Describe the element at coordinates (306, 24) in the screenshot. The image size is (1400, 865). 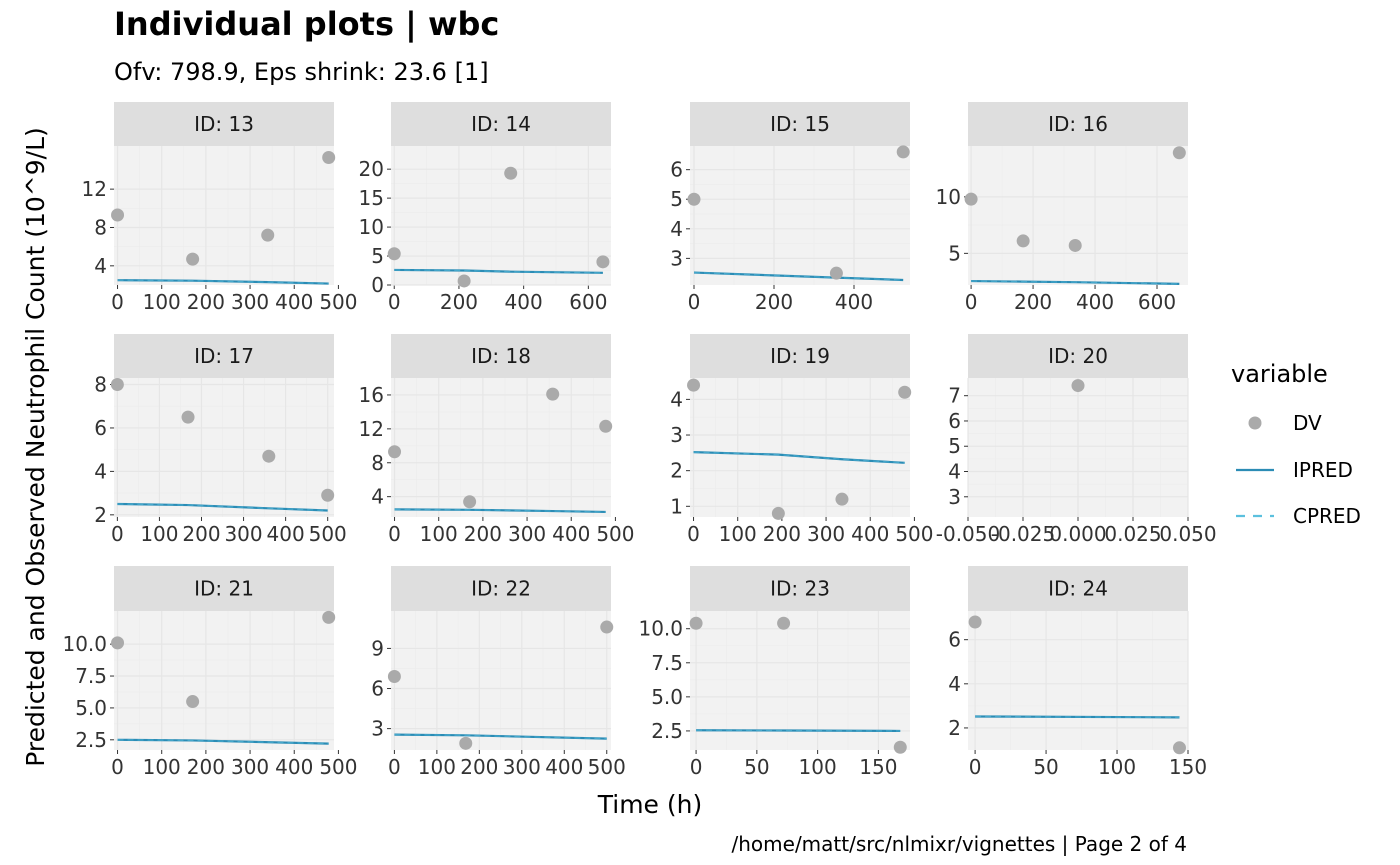
I see `plot-title: Individual plots | wbc` at that location.